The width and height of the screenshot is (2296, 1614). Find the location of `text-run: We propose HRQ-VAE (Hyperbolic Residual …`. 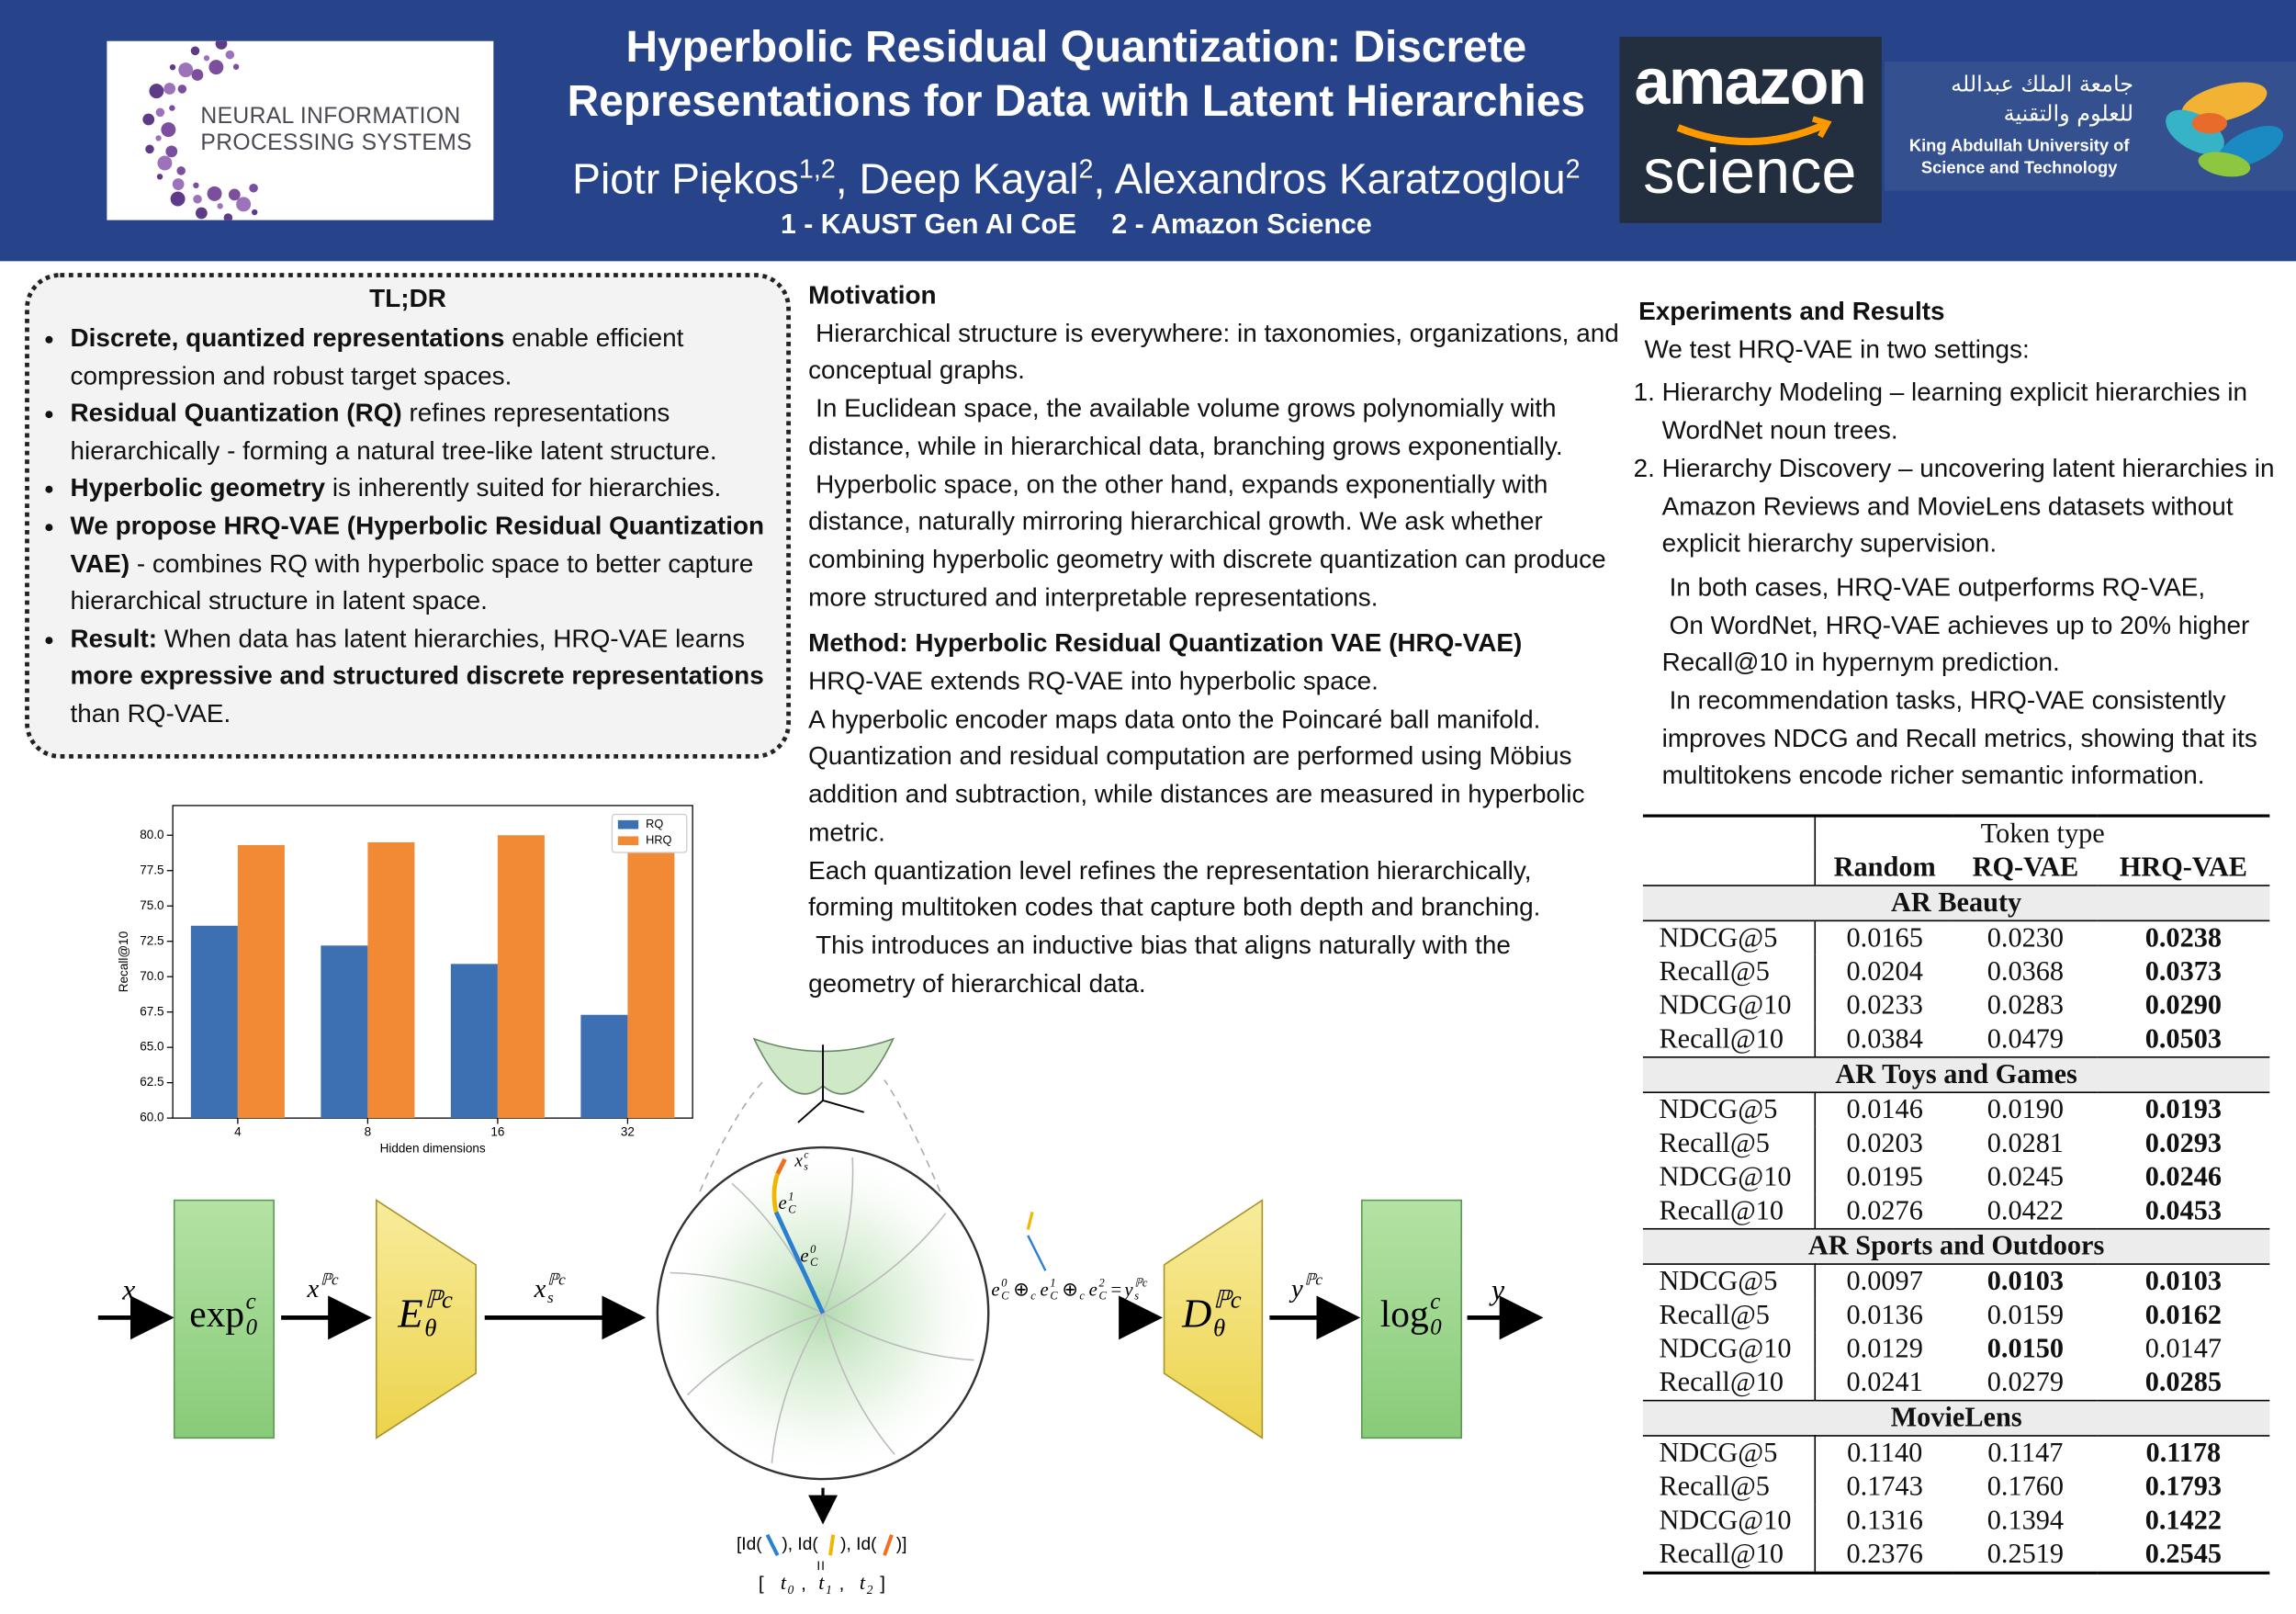

text-run: We propose HRQ-VAE (Hyperbolic Residual … is located at coordinates (418, 544).